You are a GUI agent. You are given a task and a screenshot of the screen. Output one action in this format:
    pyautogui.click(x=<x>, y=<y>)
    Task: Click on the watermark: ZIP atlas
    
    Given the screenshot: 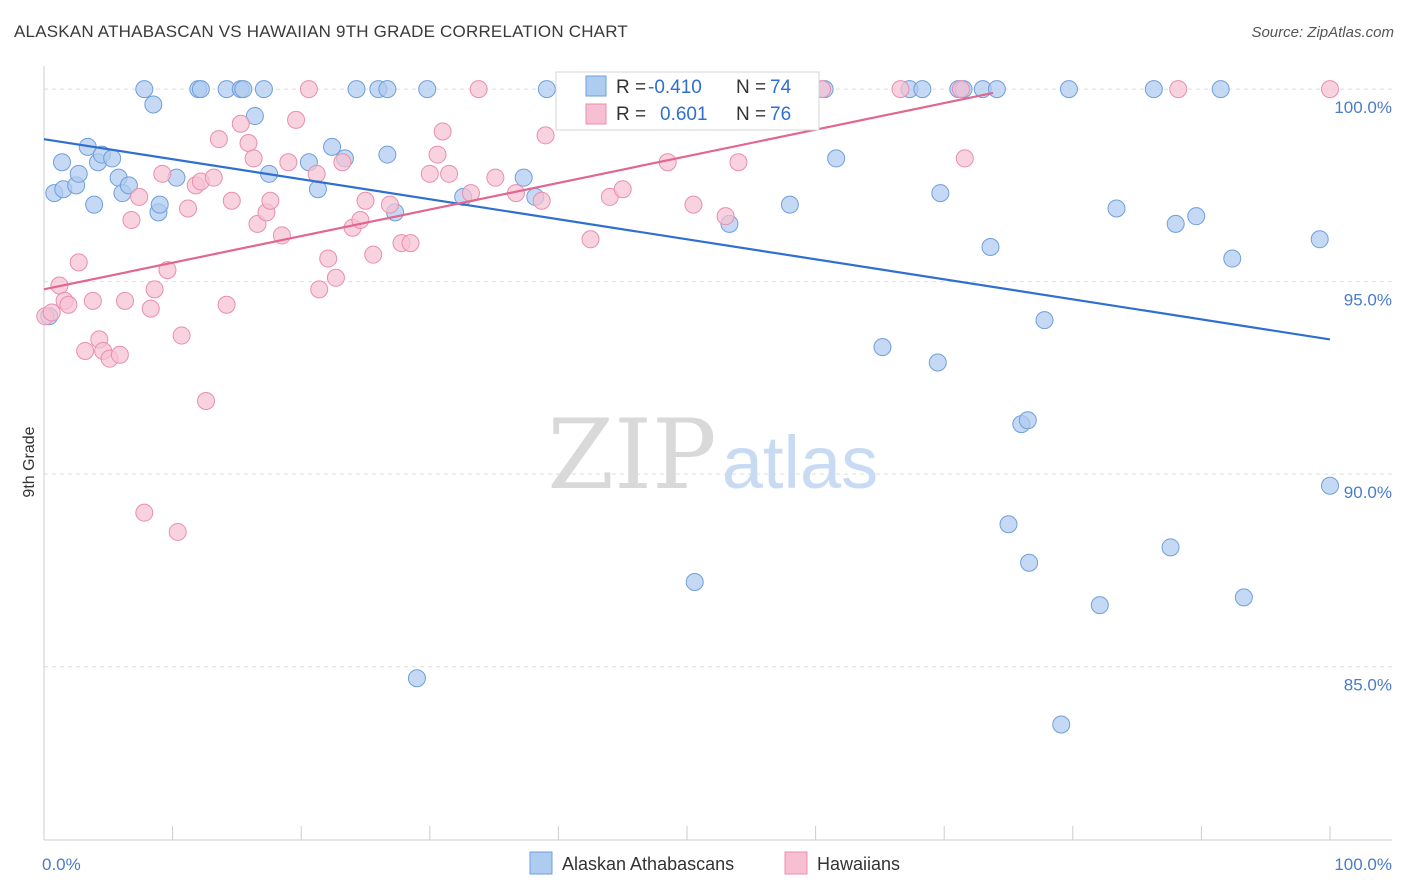 What is the action you would take?
    pyautogui.click(x=712, y=455)
    